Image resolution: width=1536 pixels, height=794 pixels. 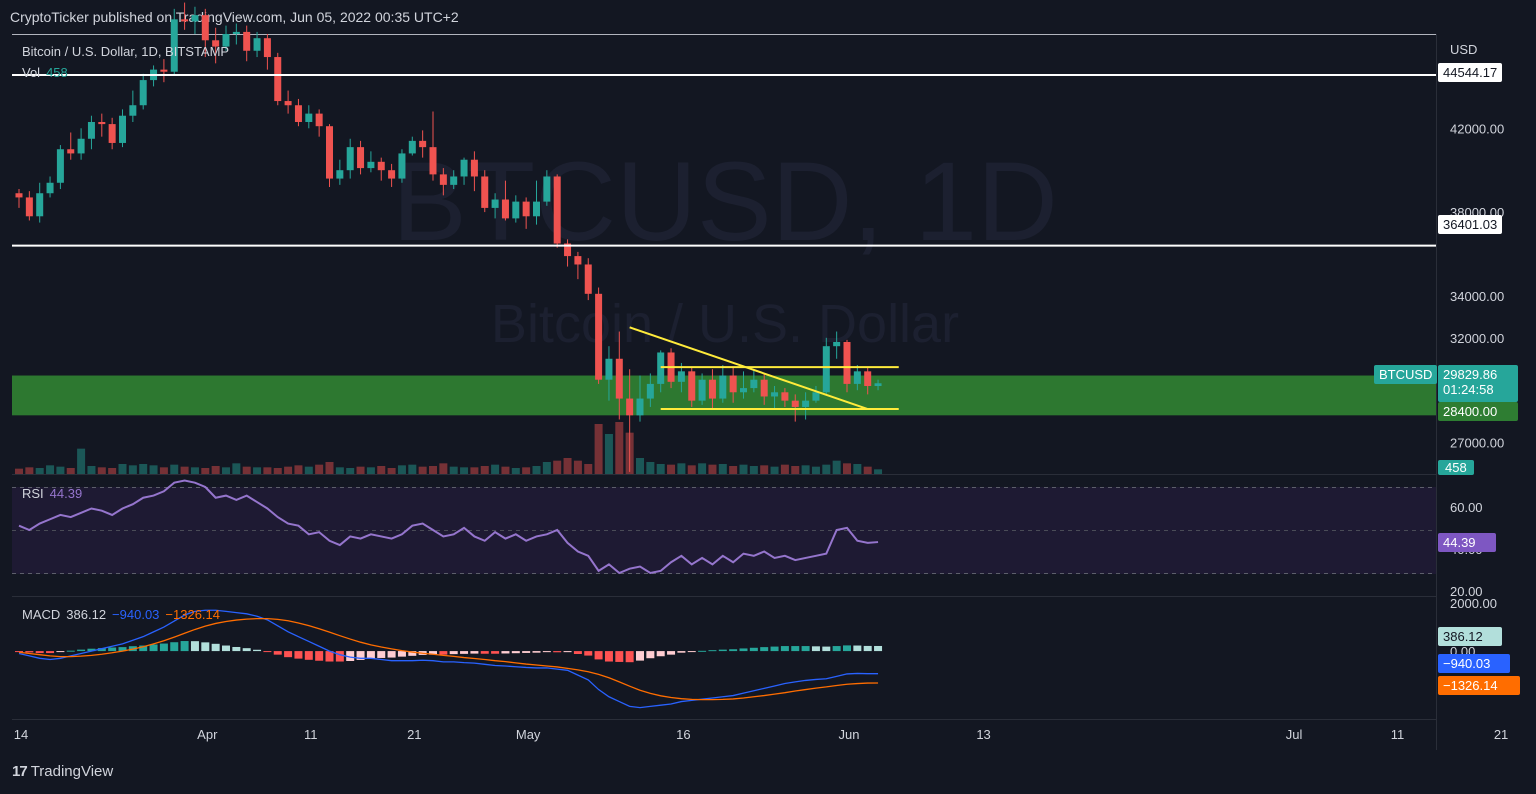 I want to click on level-tag-mid: 36401.03, so click(x=1470, y=224).